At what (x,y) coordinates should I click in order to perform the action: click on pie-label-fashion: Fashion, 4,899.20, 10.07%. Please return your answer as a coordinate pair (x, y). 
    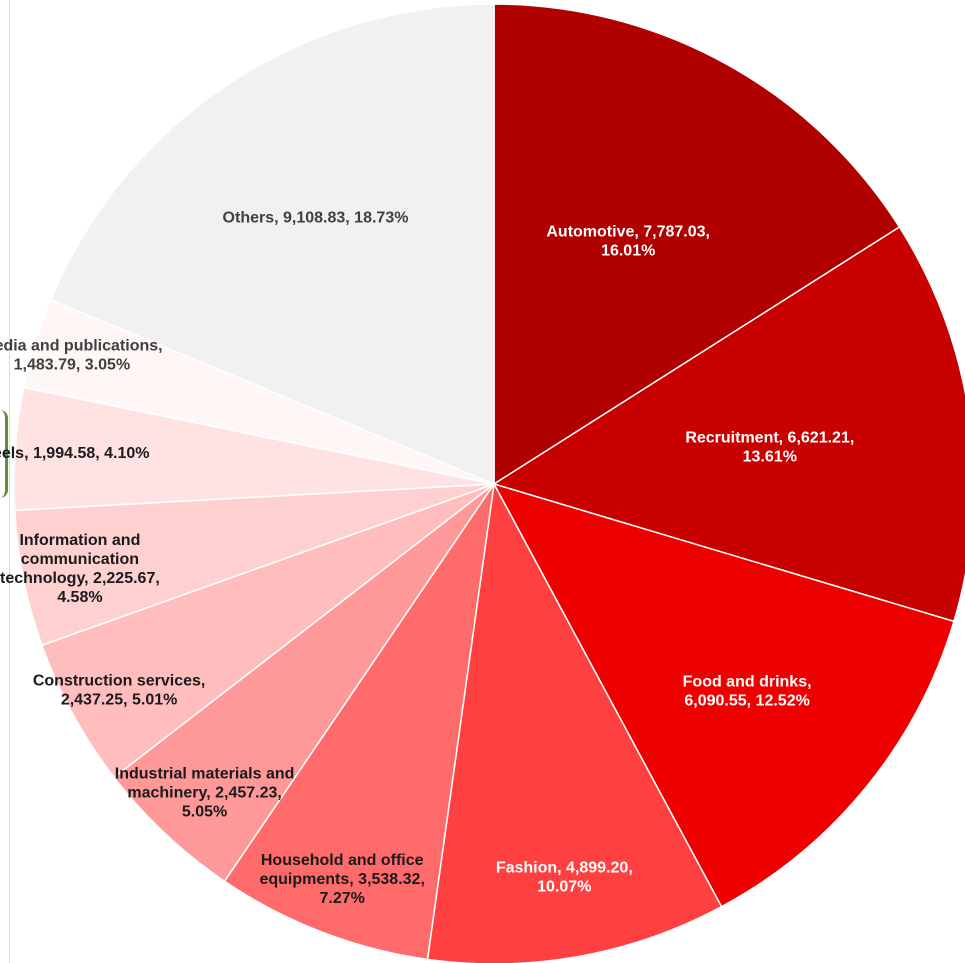
    Looking at the image, I should click on (564, 878).